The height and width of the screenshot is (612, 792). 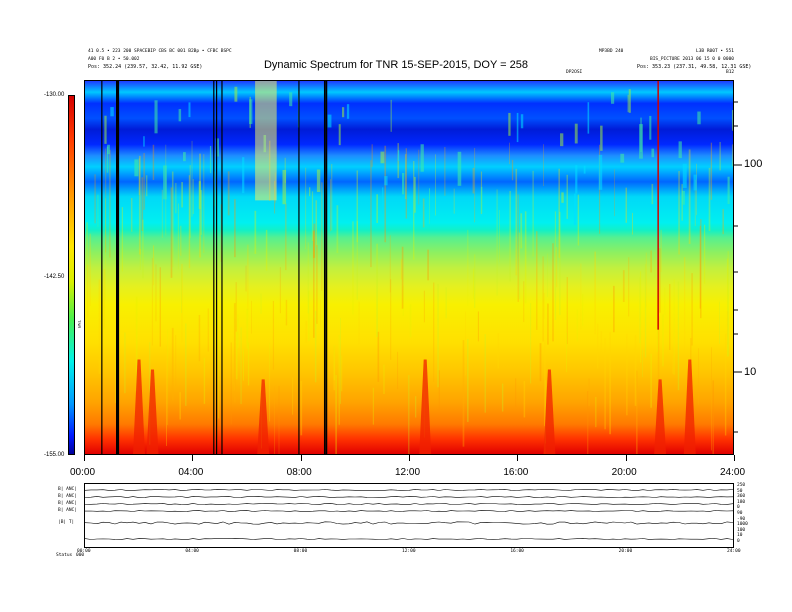 What do you see at coordinates (740, 491) in the screenshot?
I see `panel-right-tick: 50` at bounding box center [740, 491].